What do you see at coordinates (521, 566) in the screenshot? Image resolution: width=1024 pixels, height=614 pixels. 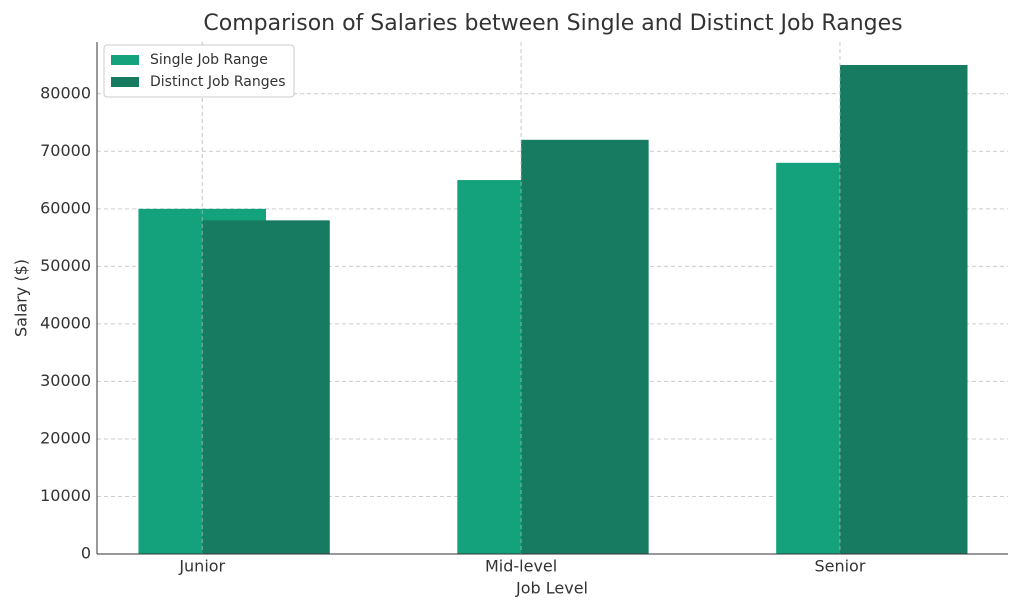 I see `x-tick-label: Mid-level` at bounding box center [521, 566].